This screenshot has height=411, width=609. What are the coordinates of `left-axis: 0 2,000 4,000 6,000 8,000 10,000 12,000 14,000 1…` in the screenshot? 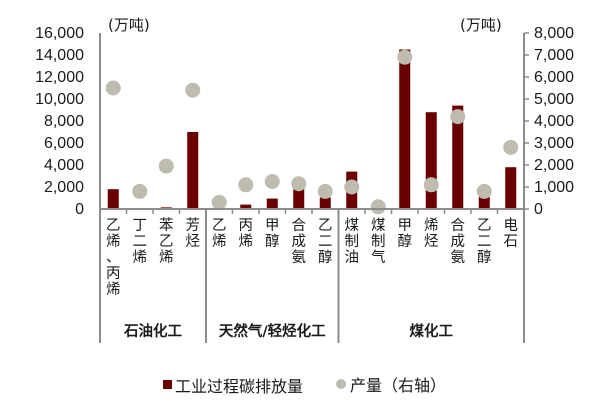 It's located at (68, 121).